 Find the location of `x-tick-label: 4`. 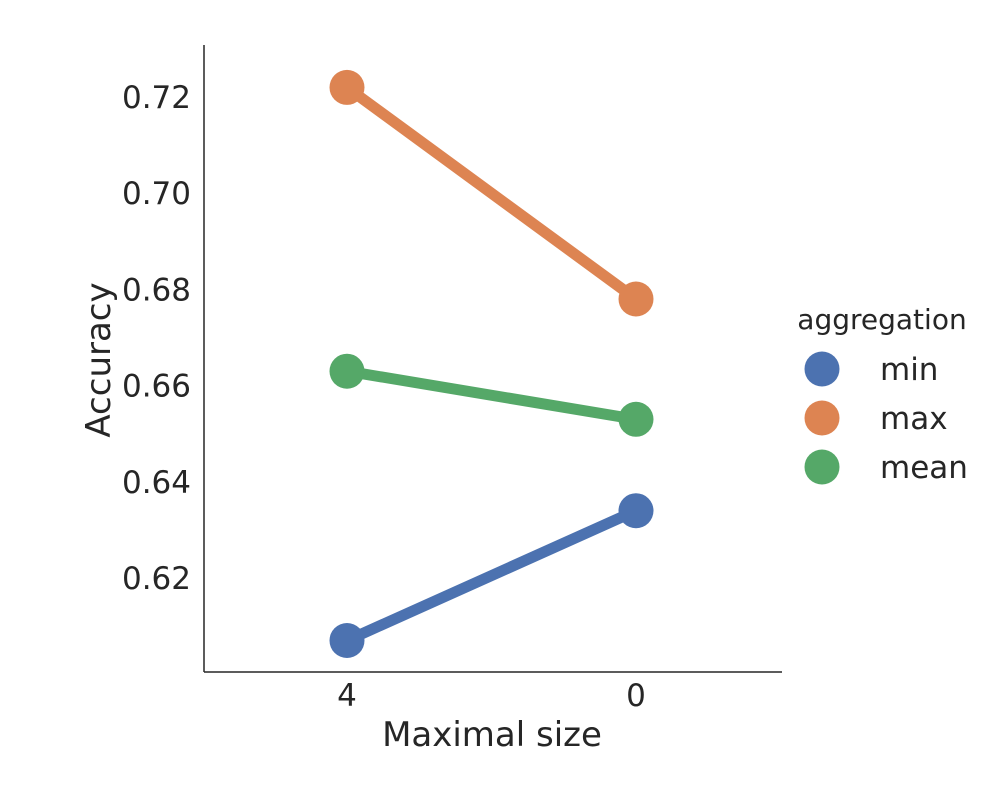

x-tick-label: 4 is located at coordinates (347, 696).